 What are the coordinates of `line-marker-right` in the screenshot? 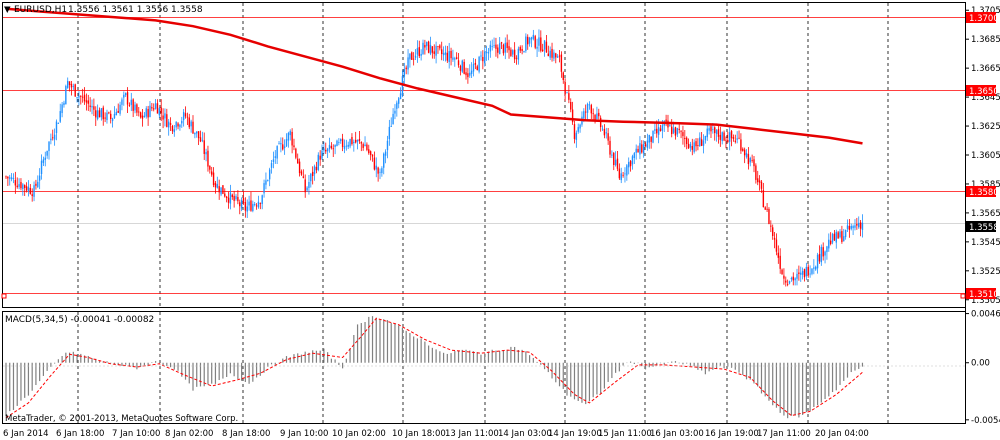 It's located at (963, 296).